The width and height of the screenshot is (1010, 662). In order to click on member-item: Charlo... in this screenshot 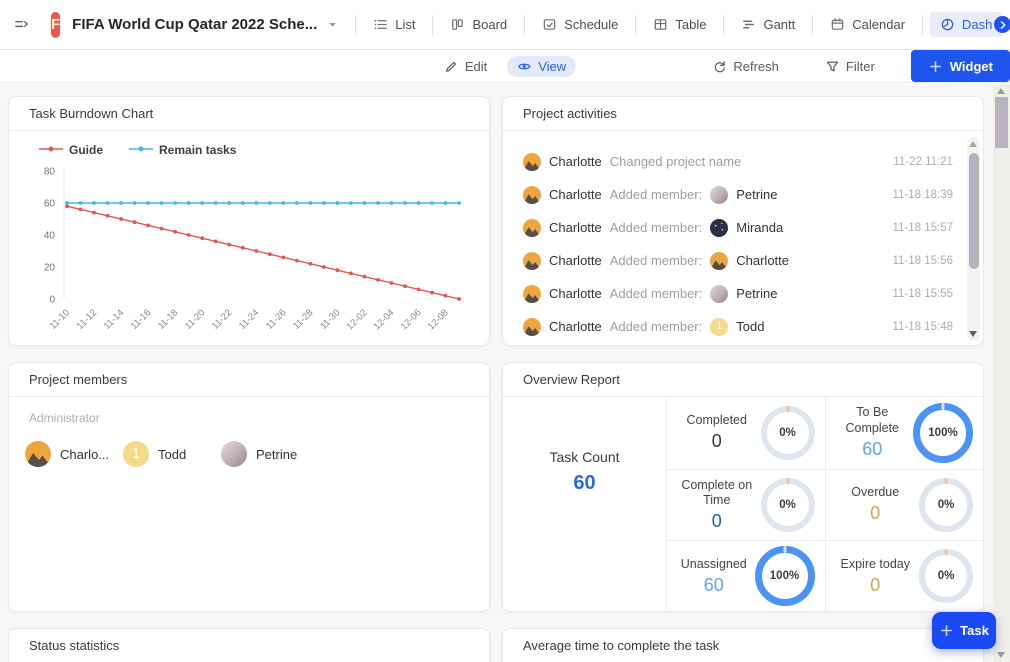, I will do `click(74, 454)`.